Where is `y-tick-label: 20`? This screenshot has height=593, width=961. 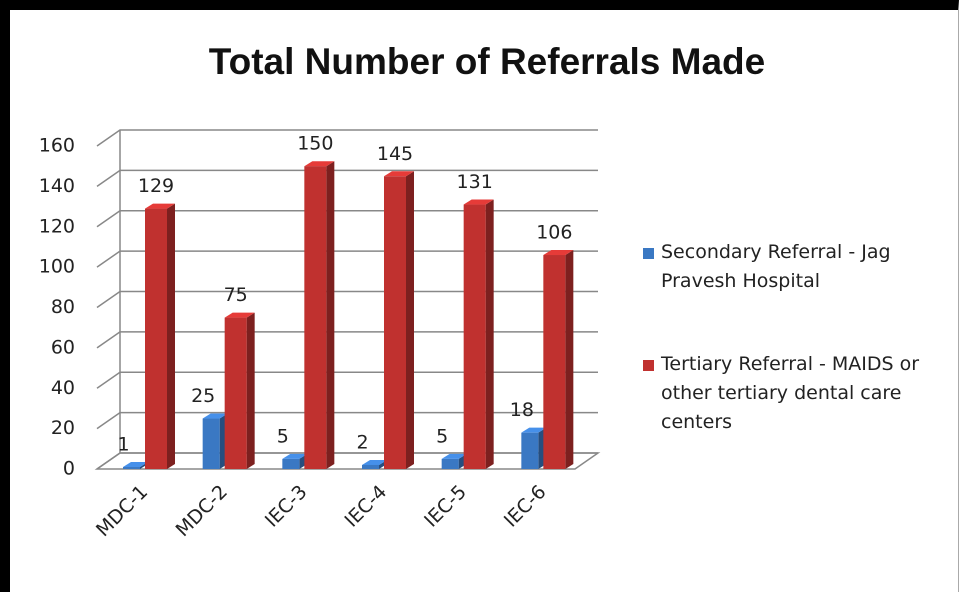 y-tick-label: 20 is located at coordinates (63, 428).